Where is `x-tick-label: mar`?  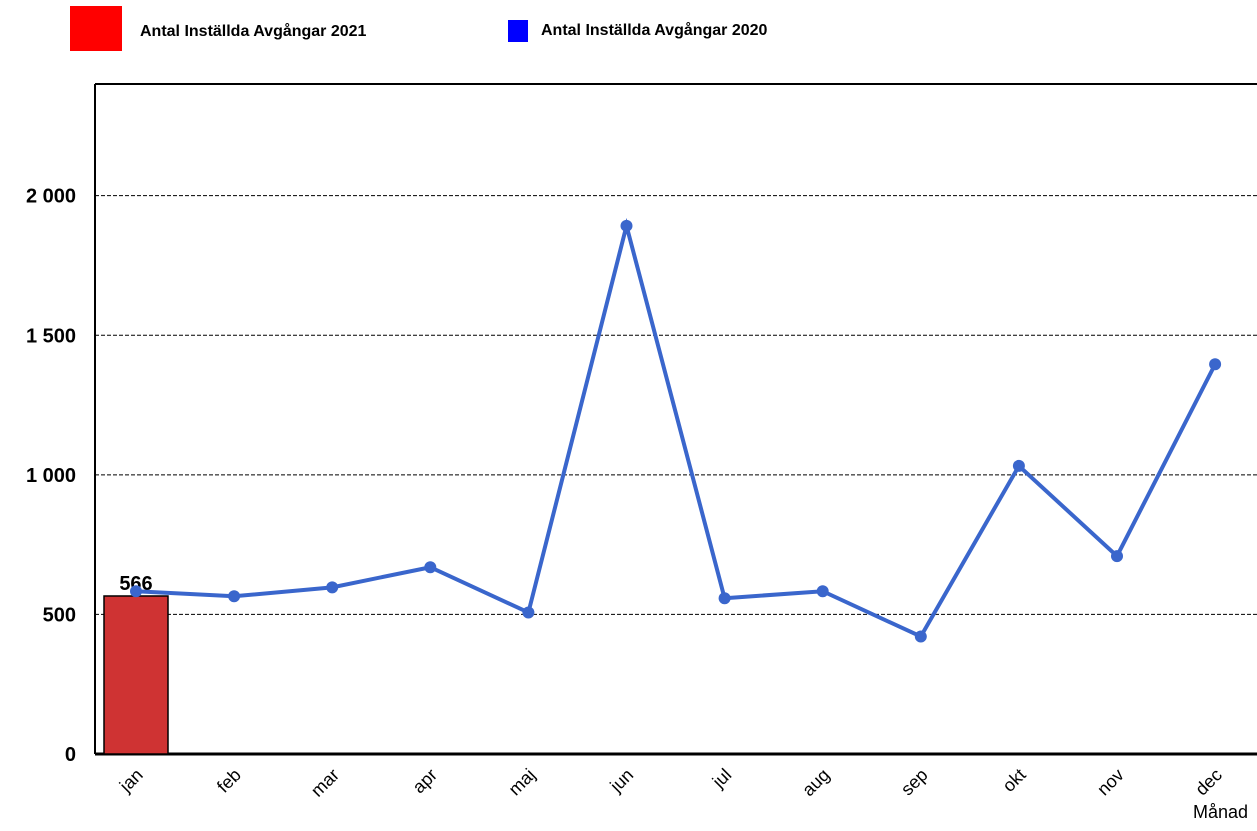 x-tick-label: mar is located at coordinates (325, 783).